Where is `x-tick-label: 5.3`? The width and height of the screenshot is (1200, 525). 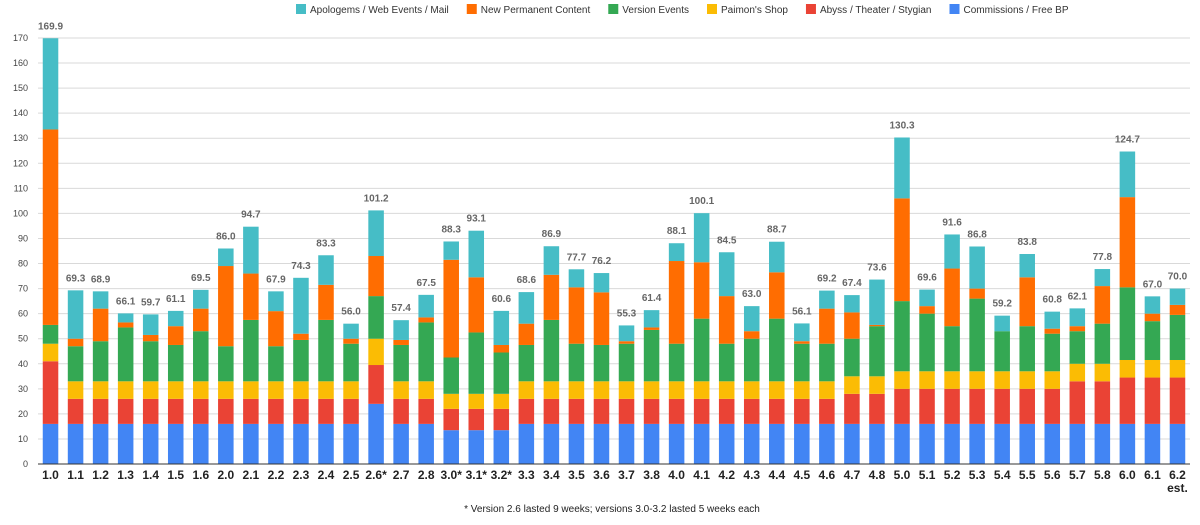
x-tick-label: 5.3 is located at coordinates (977, 475).